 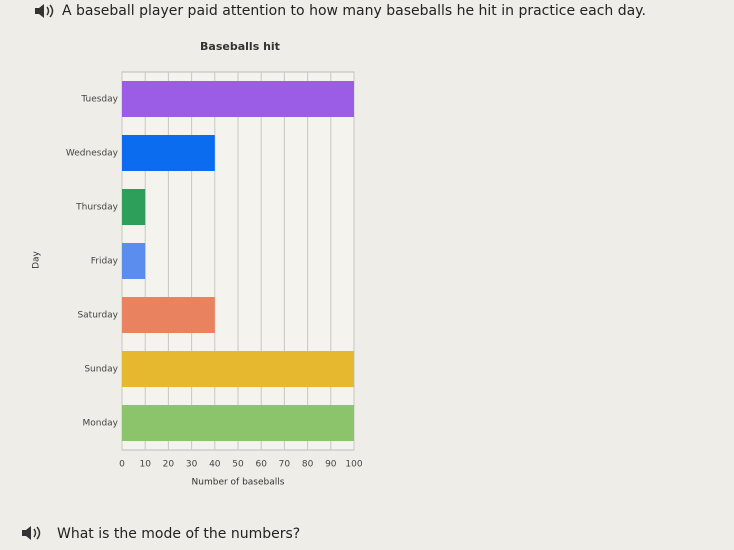 I want to click on x-tick-label: 30, so click(x=192, y=465).